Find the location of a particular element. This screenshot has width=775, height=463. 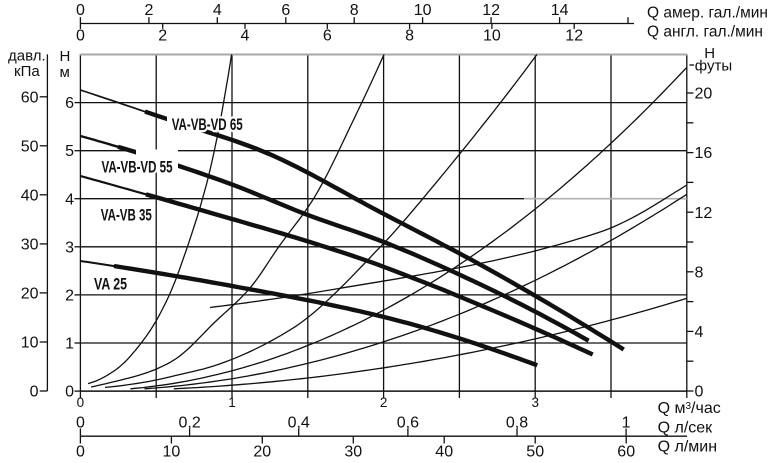

svg-text: футы is located at coordinates (713, 66).